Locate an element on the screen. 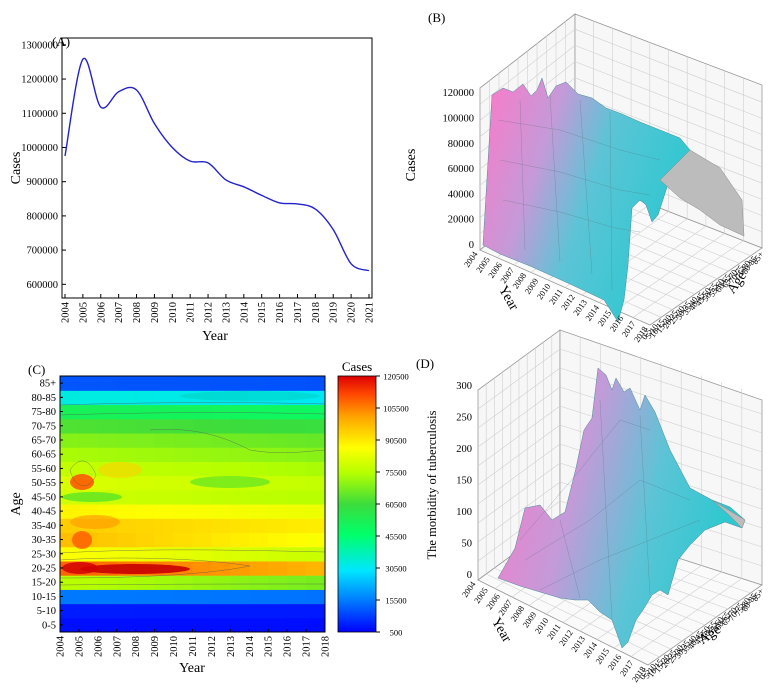 The image size is (771, 688). panel-d-ztick-label: 100 is located at coordinates (464, 512).